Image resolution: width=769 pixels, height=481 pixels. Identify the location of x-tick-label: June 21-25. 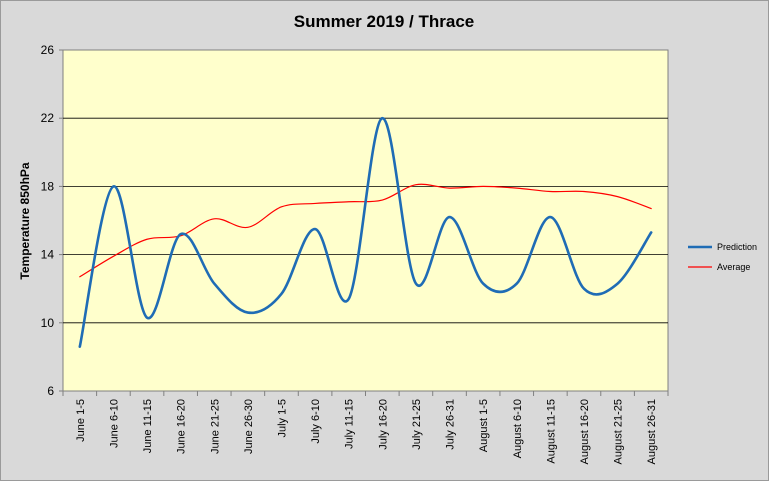
(215, 426).